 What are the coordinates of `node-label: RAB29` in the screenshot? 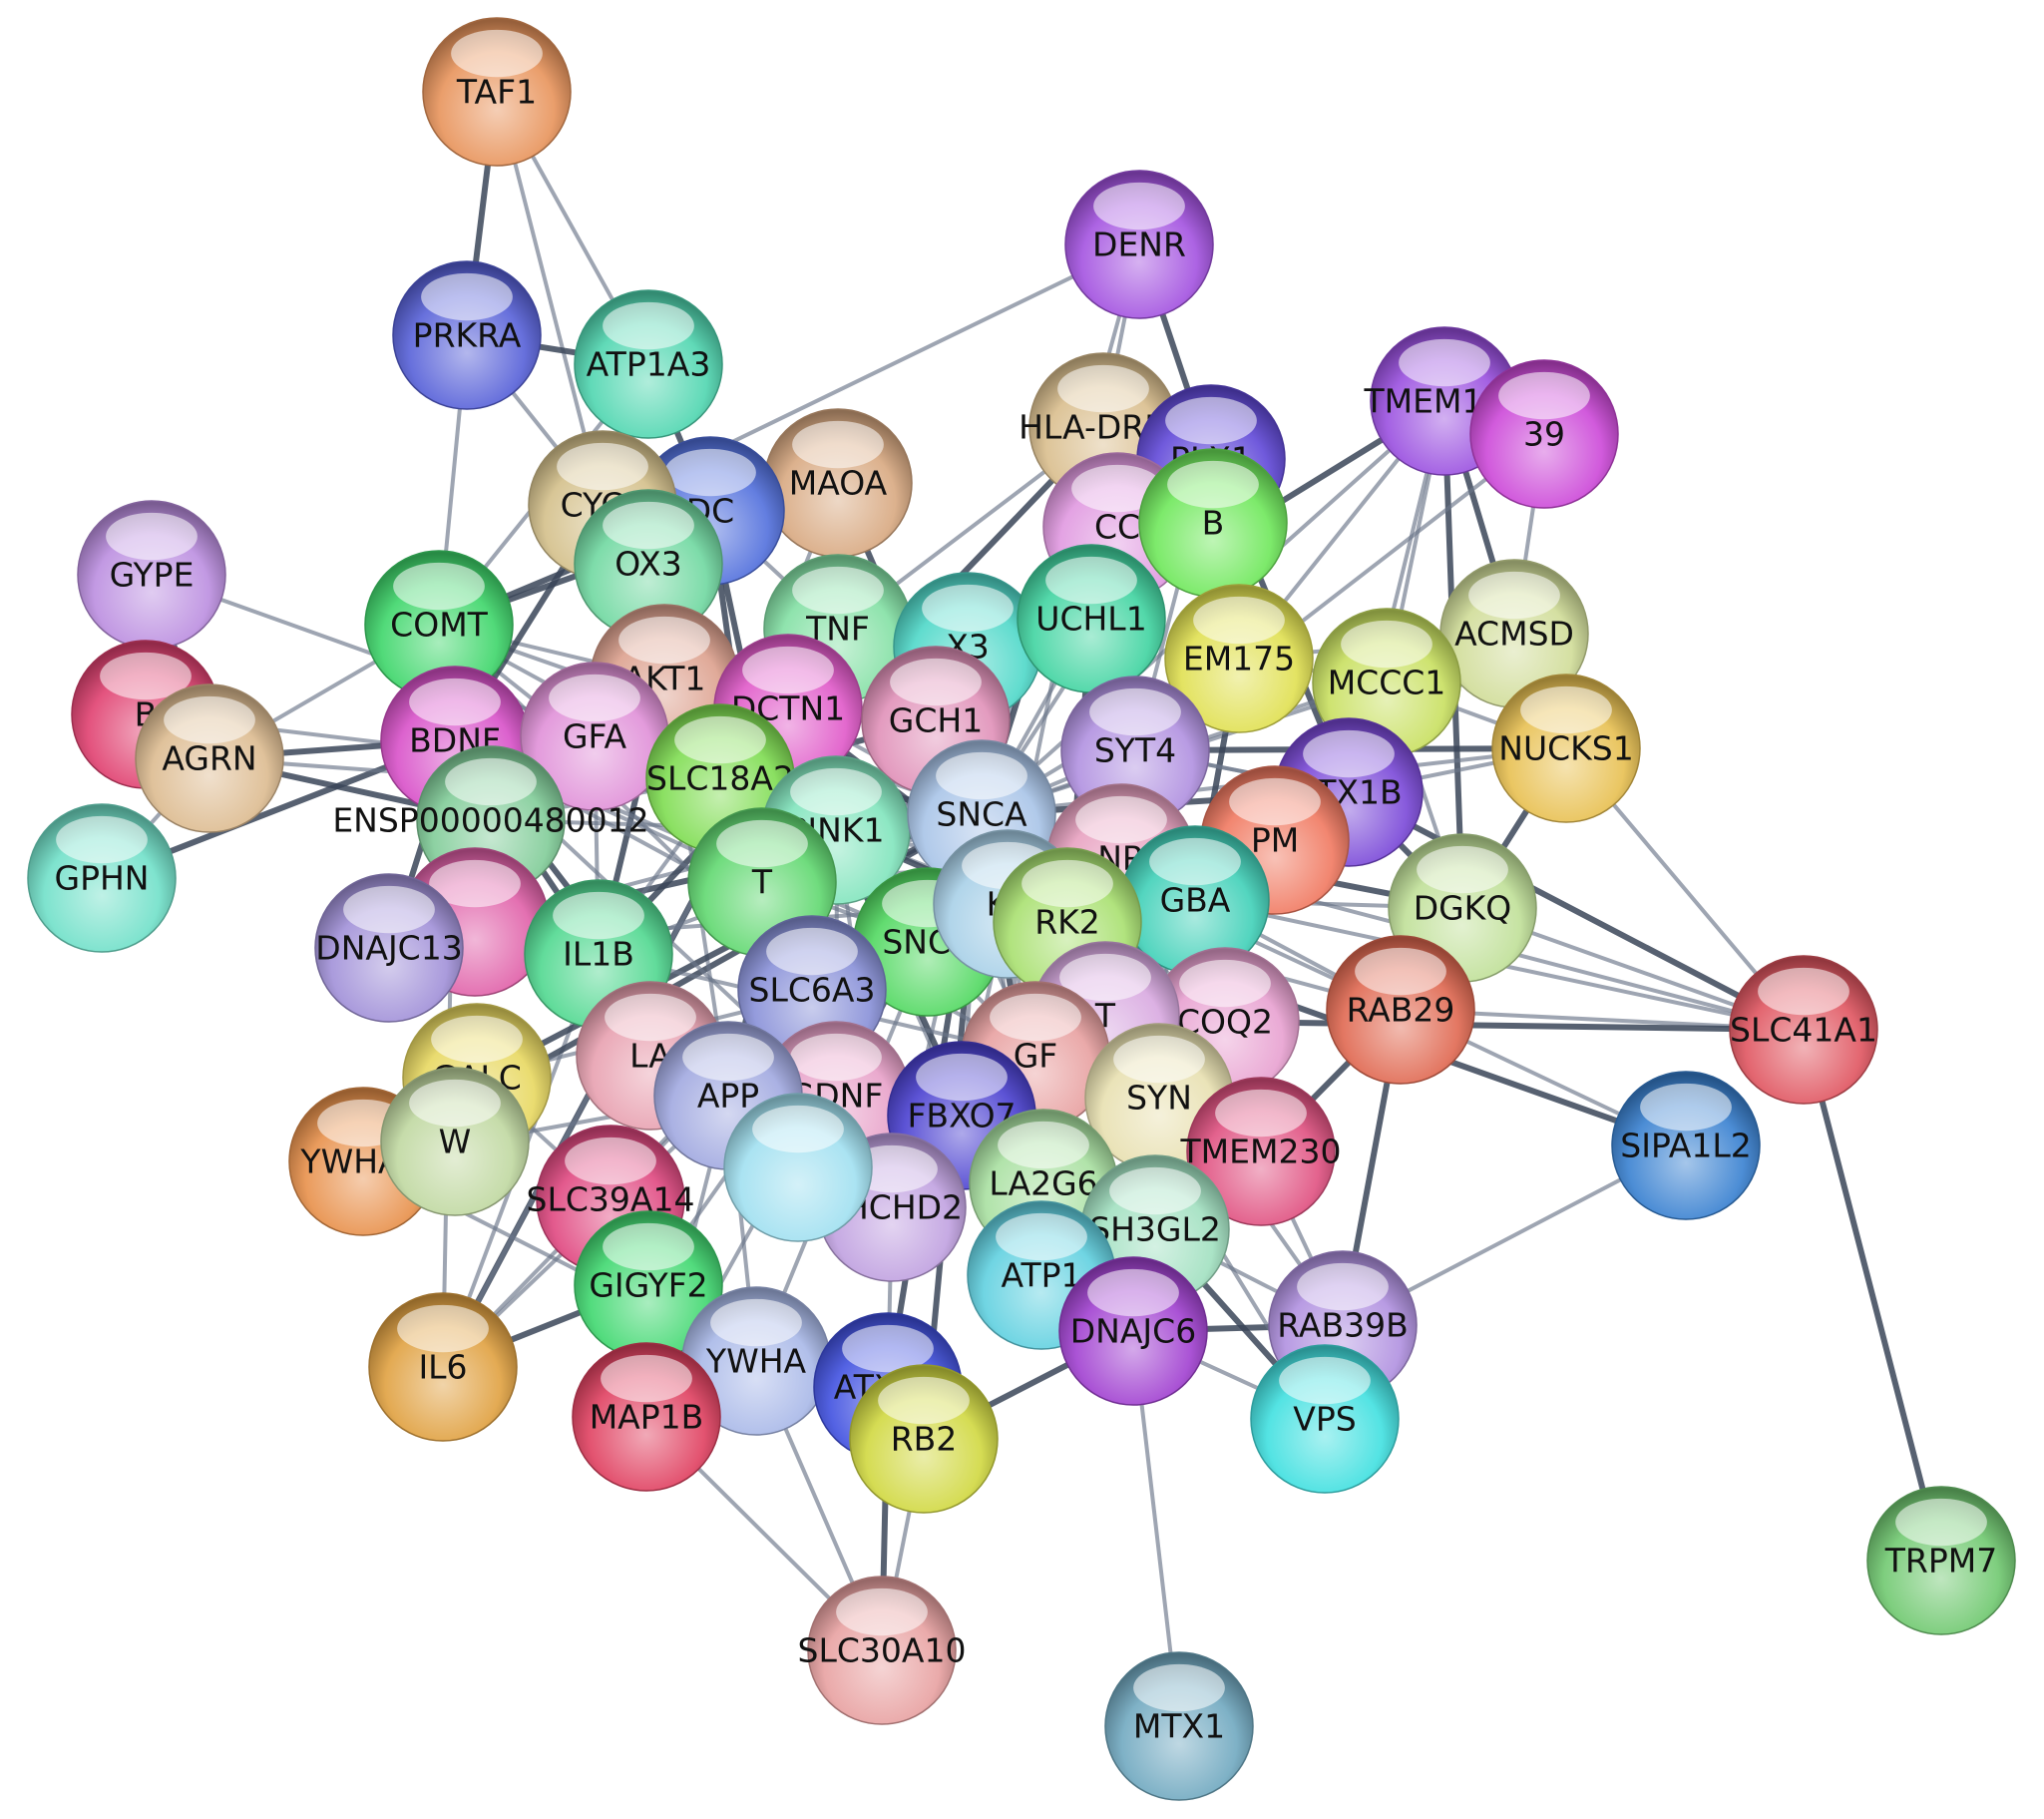 It's located at (1401, 1010).